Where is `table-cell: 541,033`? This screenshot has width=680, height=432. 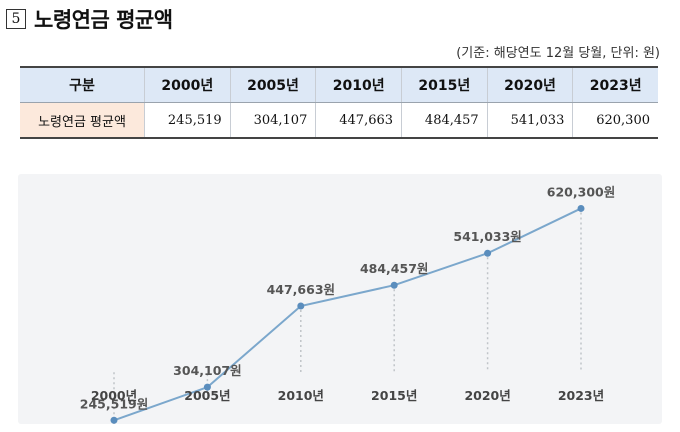 table-cell: 541,033 is located at coordinates (530, 120).